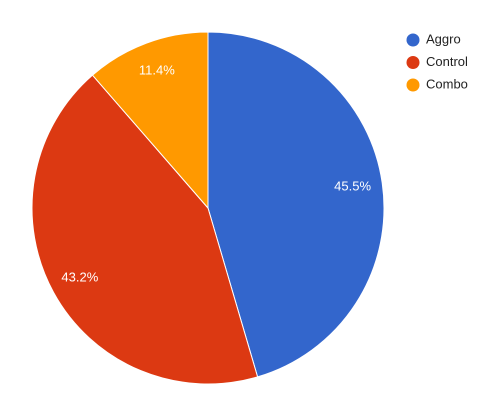 The height and width of the screenshot is (411, 488). I want to click on legend-label: Aggro, so click(443, 38).